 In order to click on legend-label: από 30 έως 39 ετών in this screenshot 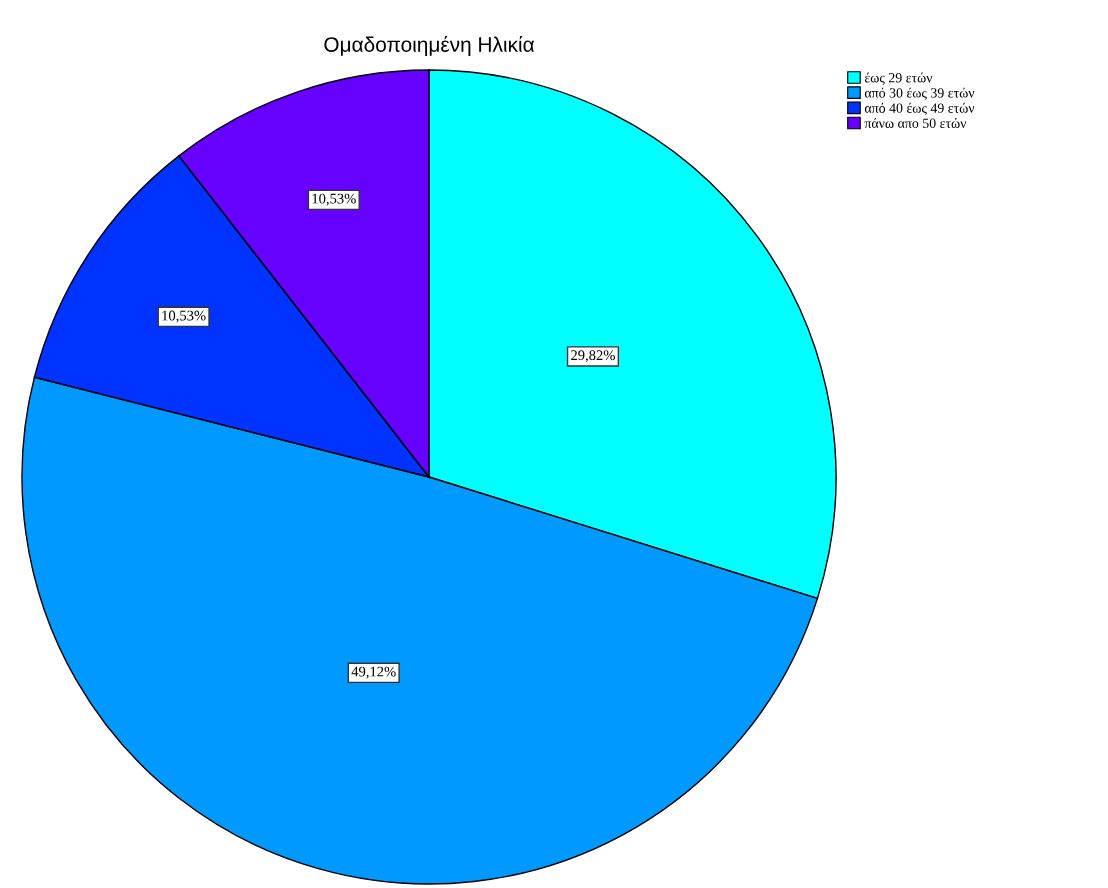, I will do `click(919, 93)`.